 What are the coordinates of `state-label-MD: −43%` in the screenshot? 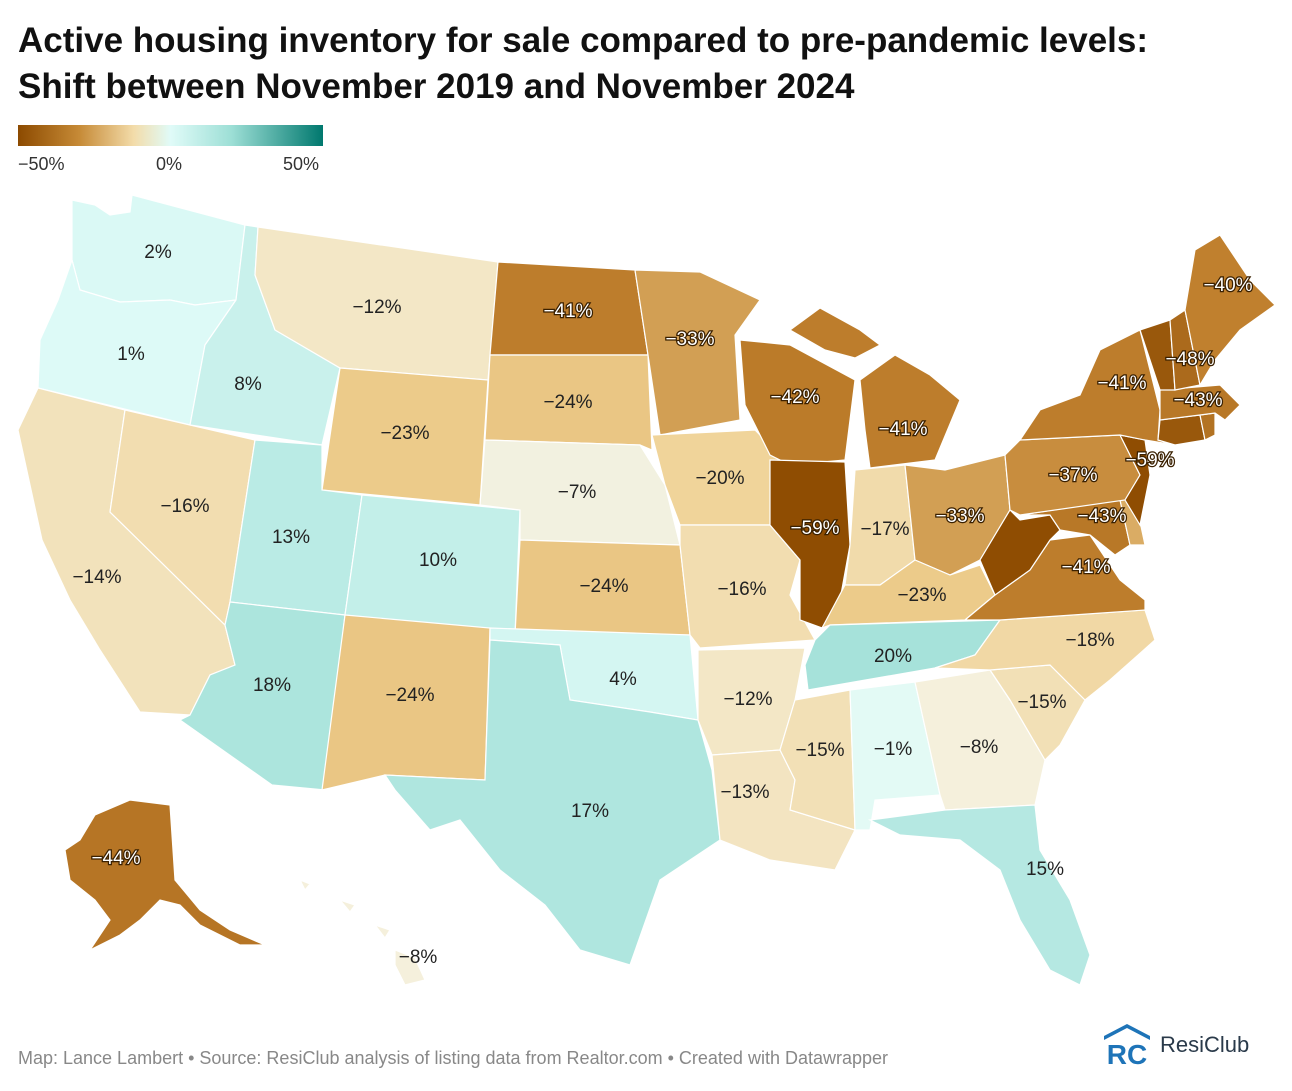 It's located at (1101, 516).